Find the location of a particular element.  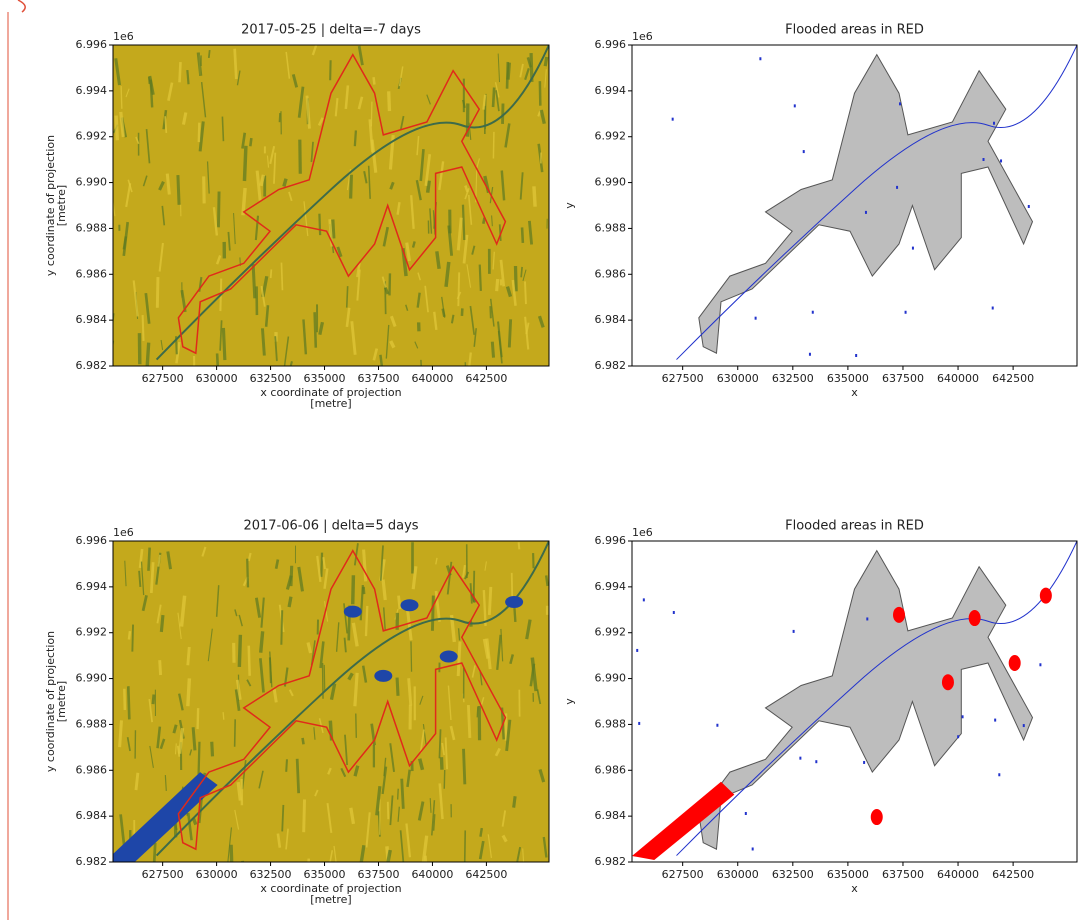

y-tick-label: 6.990 is located at coordinates (92, 182).